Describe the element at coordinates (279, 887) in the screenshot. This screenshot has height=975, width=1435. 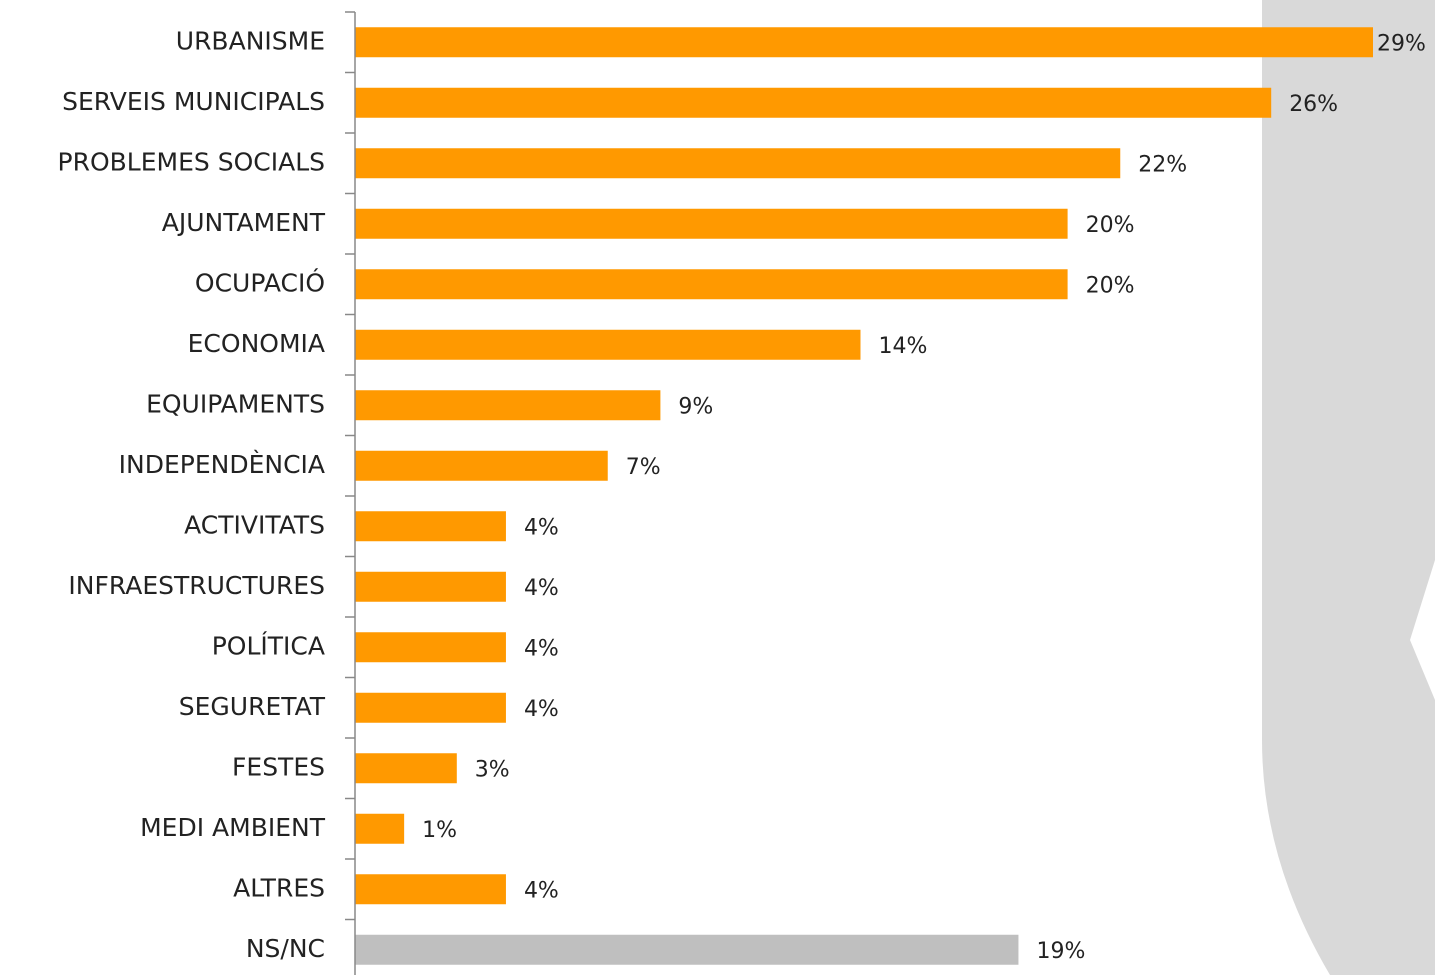
I see `category-label: ALTRES` at that location.